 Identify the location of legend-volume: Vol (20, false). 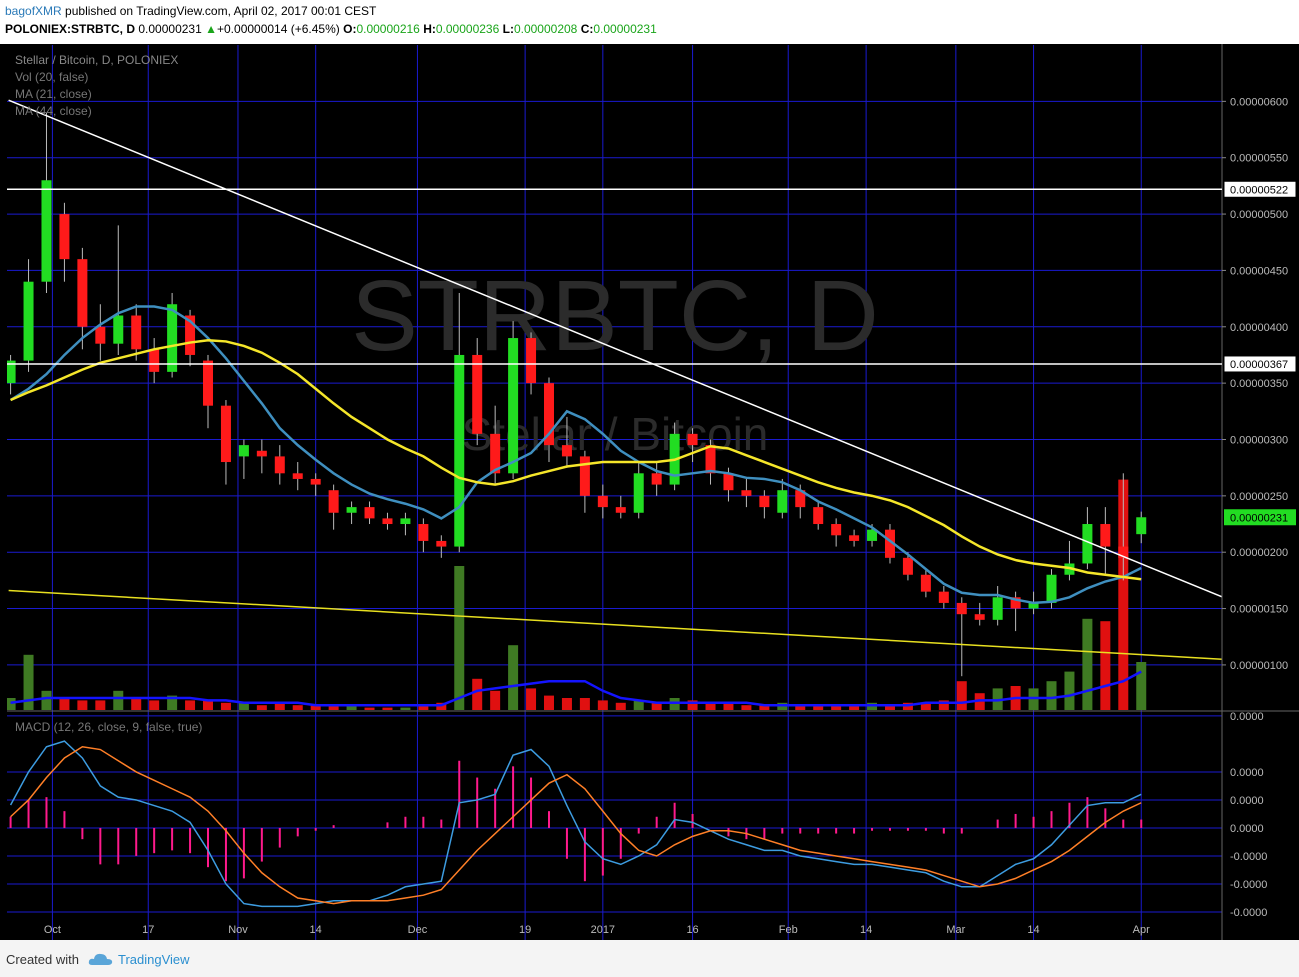
(51, 77).